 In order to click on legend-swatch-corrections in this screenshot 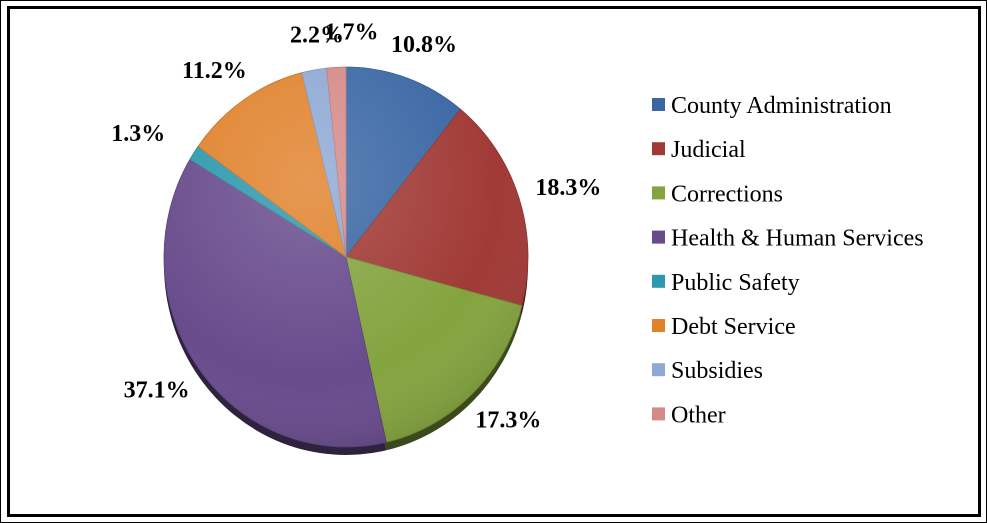, I will do `click(658, 192)`.